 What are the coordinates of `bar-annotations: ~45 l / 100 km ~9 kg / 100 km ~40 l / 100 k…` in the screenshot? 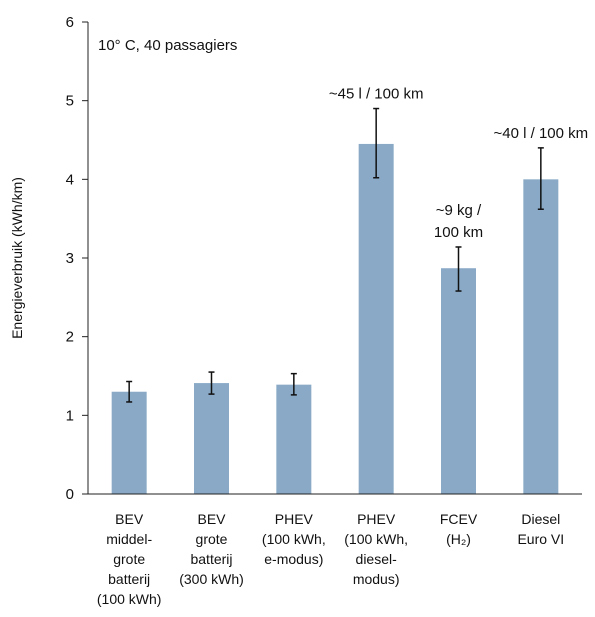 It's located at (458, 163).